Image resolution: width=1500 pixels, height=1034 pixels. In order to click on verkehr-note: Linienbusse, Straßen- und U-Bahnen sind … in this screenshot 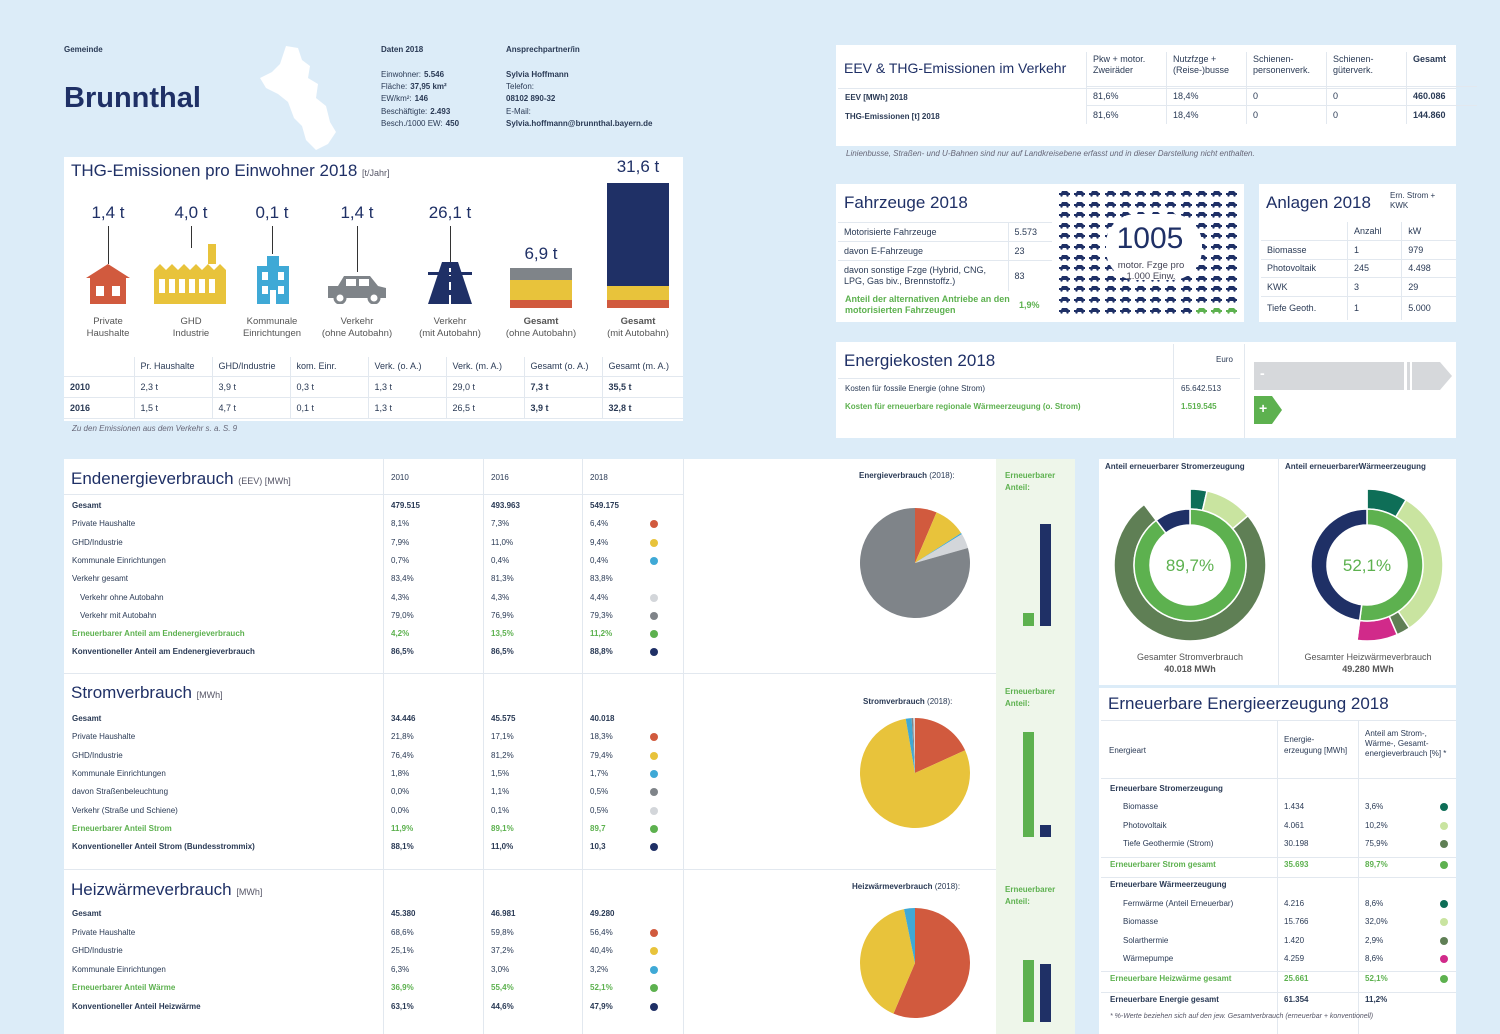, I will do `click(1050, 153)`.